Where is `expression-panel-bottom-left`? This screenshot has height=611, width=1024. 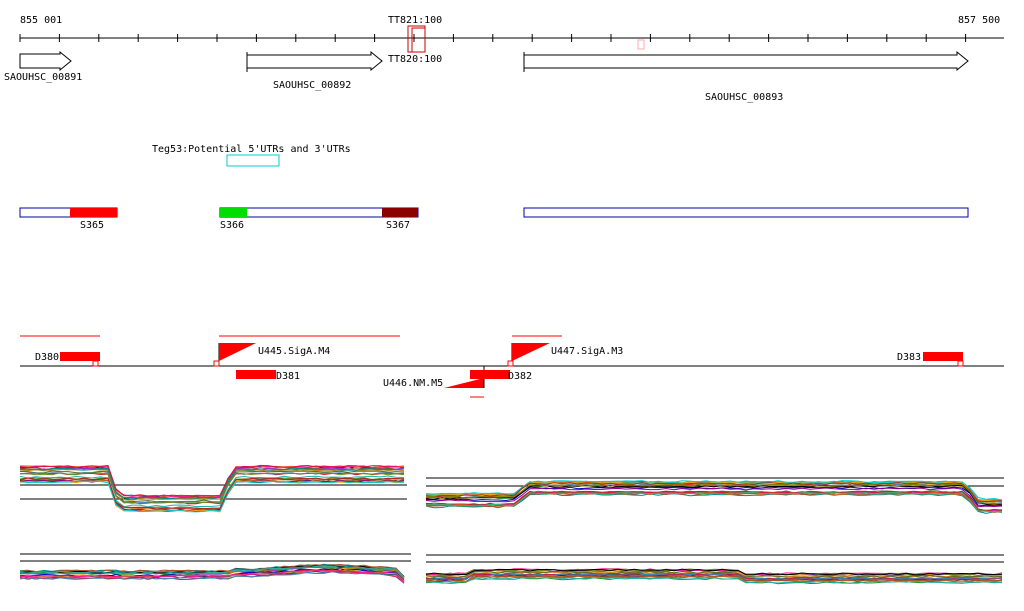
expression-panel-bottom-left is located at coordinates (215, 568).